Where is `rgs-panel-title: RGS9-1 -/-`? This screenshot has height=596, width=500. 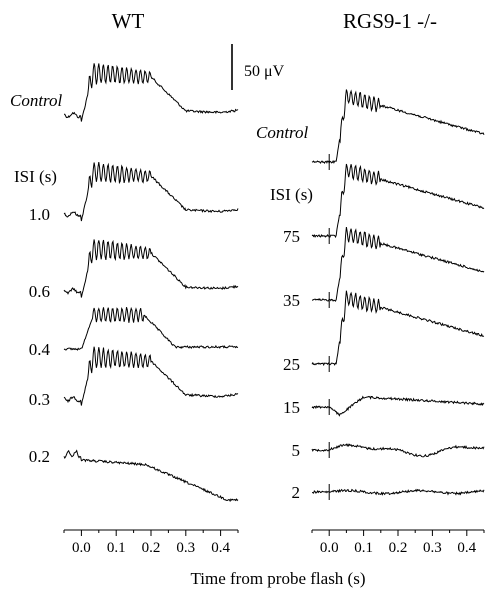
rgs-panel-title: RGS9-1 -/- is located at coordinates (390, 21).